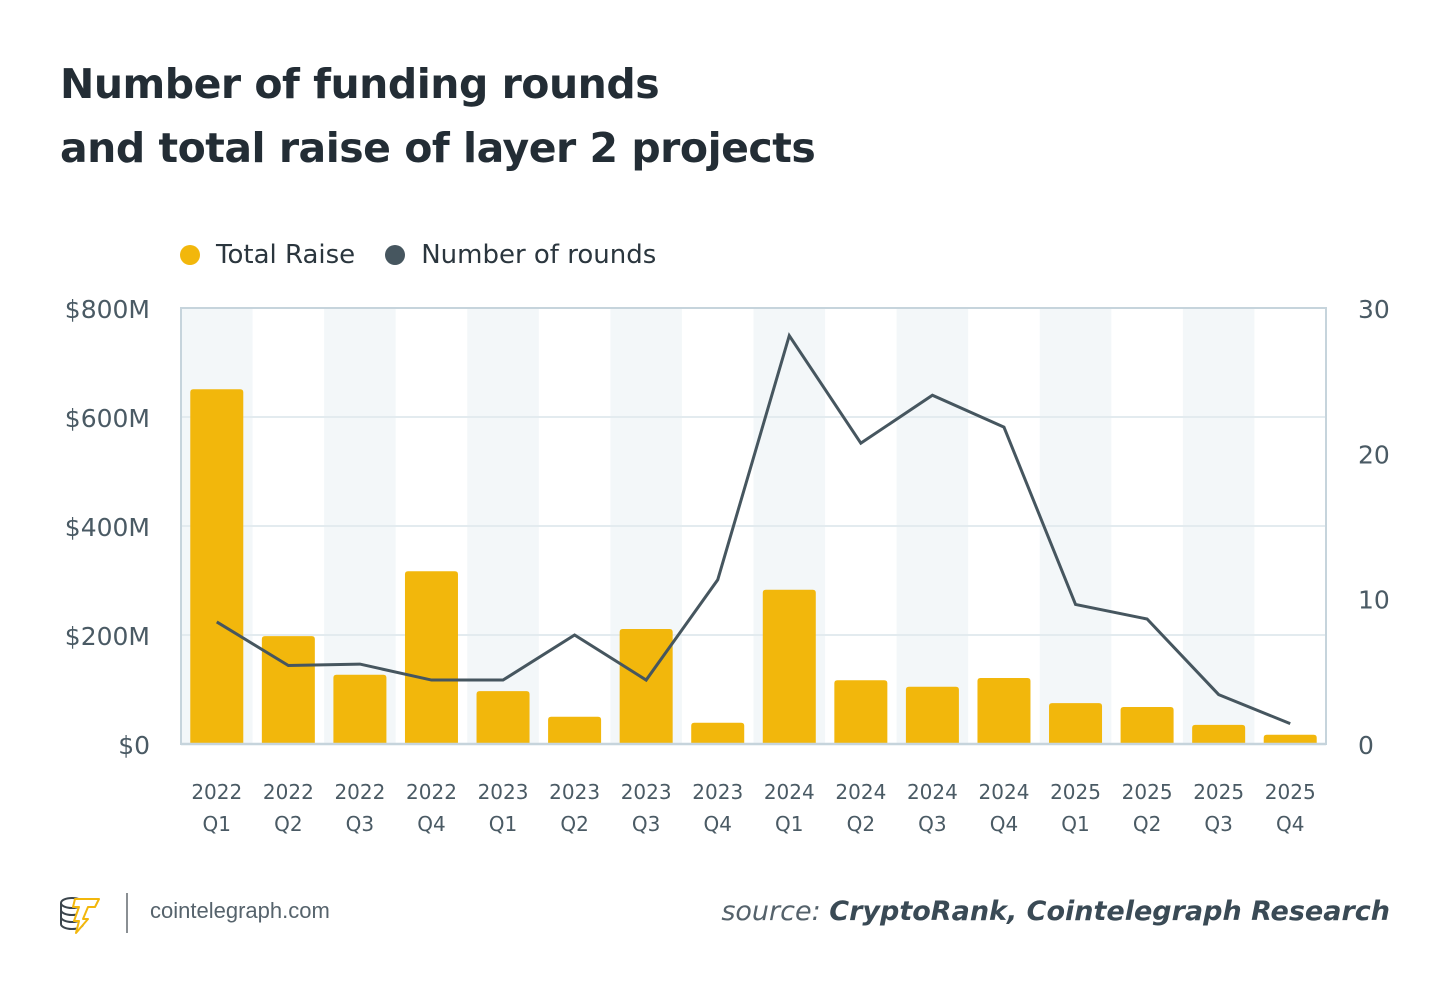 Image resolution: width=1450 pixels, height=993 pixels. I want to click on right-tick-label: 20, so click(1374, 454).